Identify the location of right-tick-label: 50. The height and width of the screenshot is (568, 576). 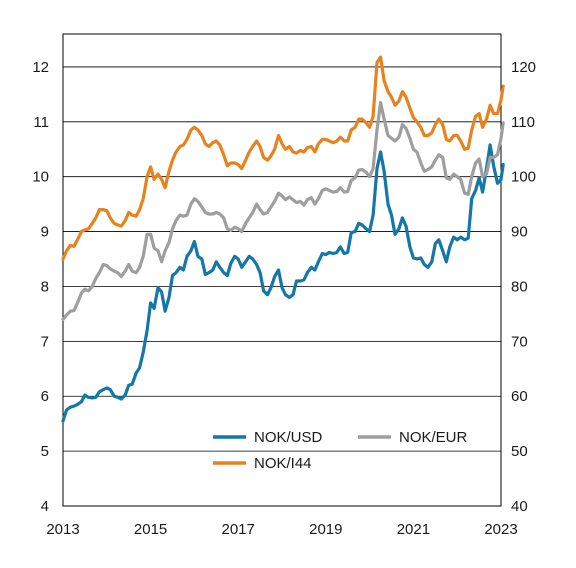
(519, 451).